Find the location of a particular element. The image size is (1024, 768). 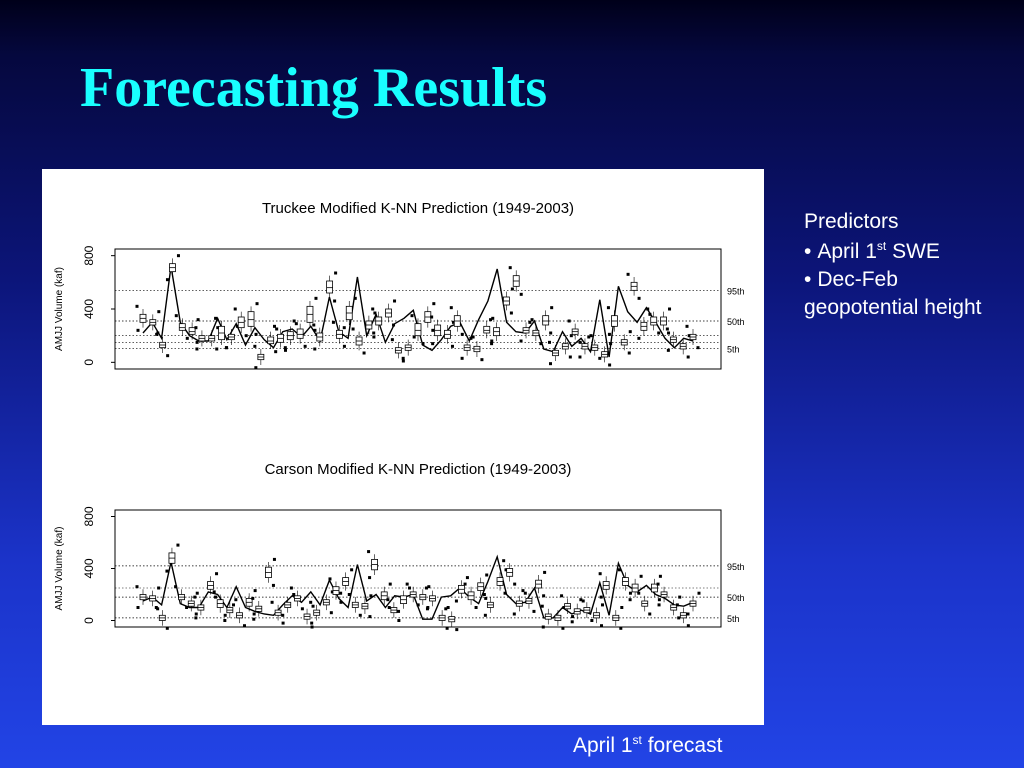

y-tick-label: 800 is located at coordinates (89, 255).